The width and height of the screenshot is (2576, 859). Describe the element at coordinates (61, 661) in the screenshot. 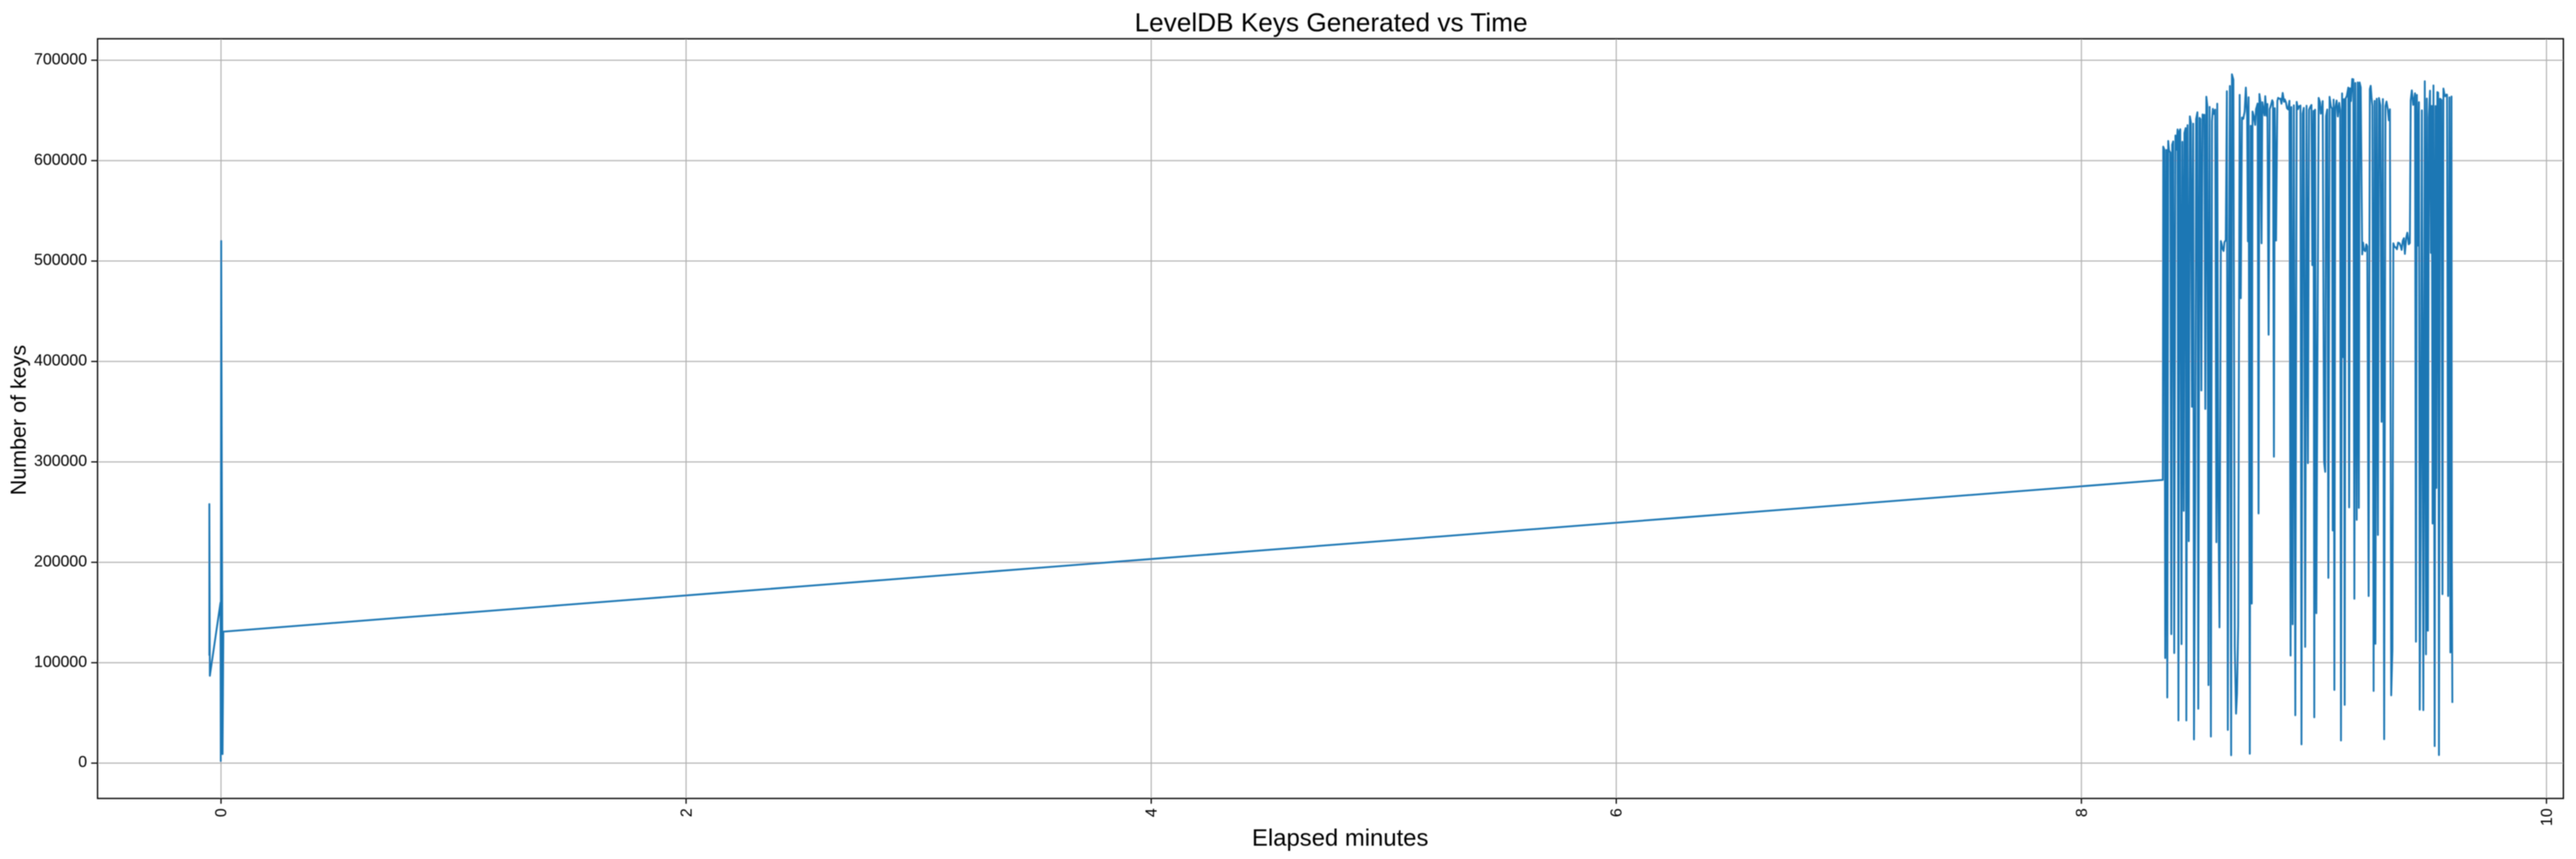

I see `svg-text: 100000` at that location.